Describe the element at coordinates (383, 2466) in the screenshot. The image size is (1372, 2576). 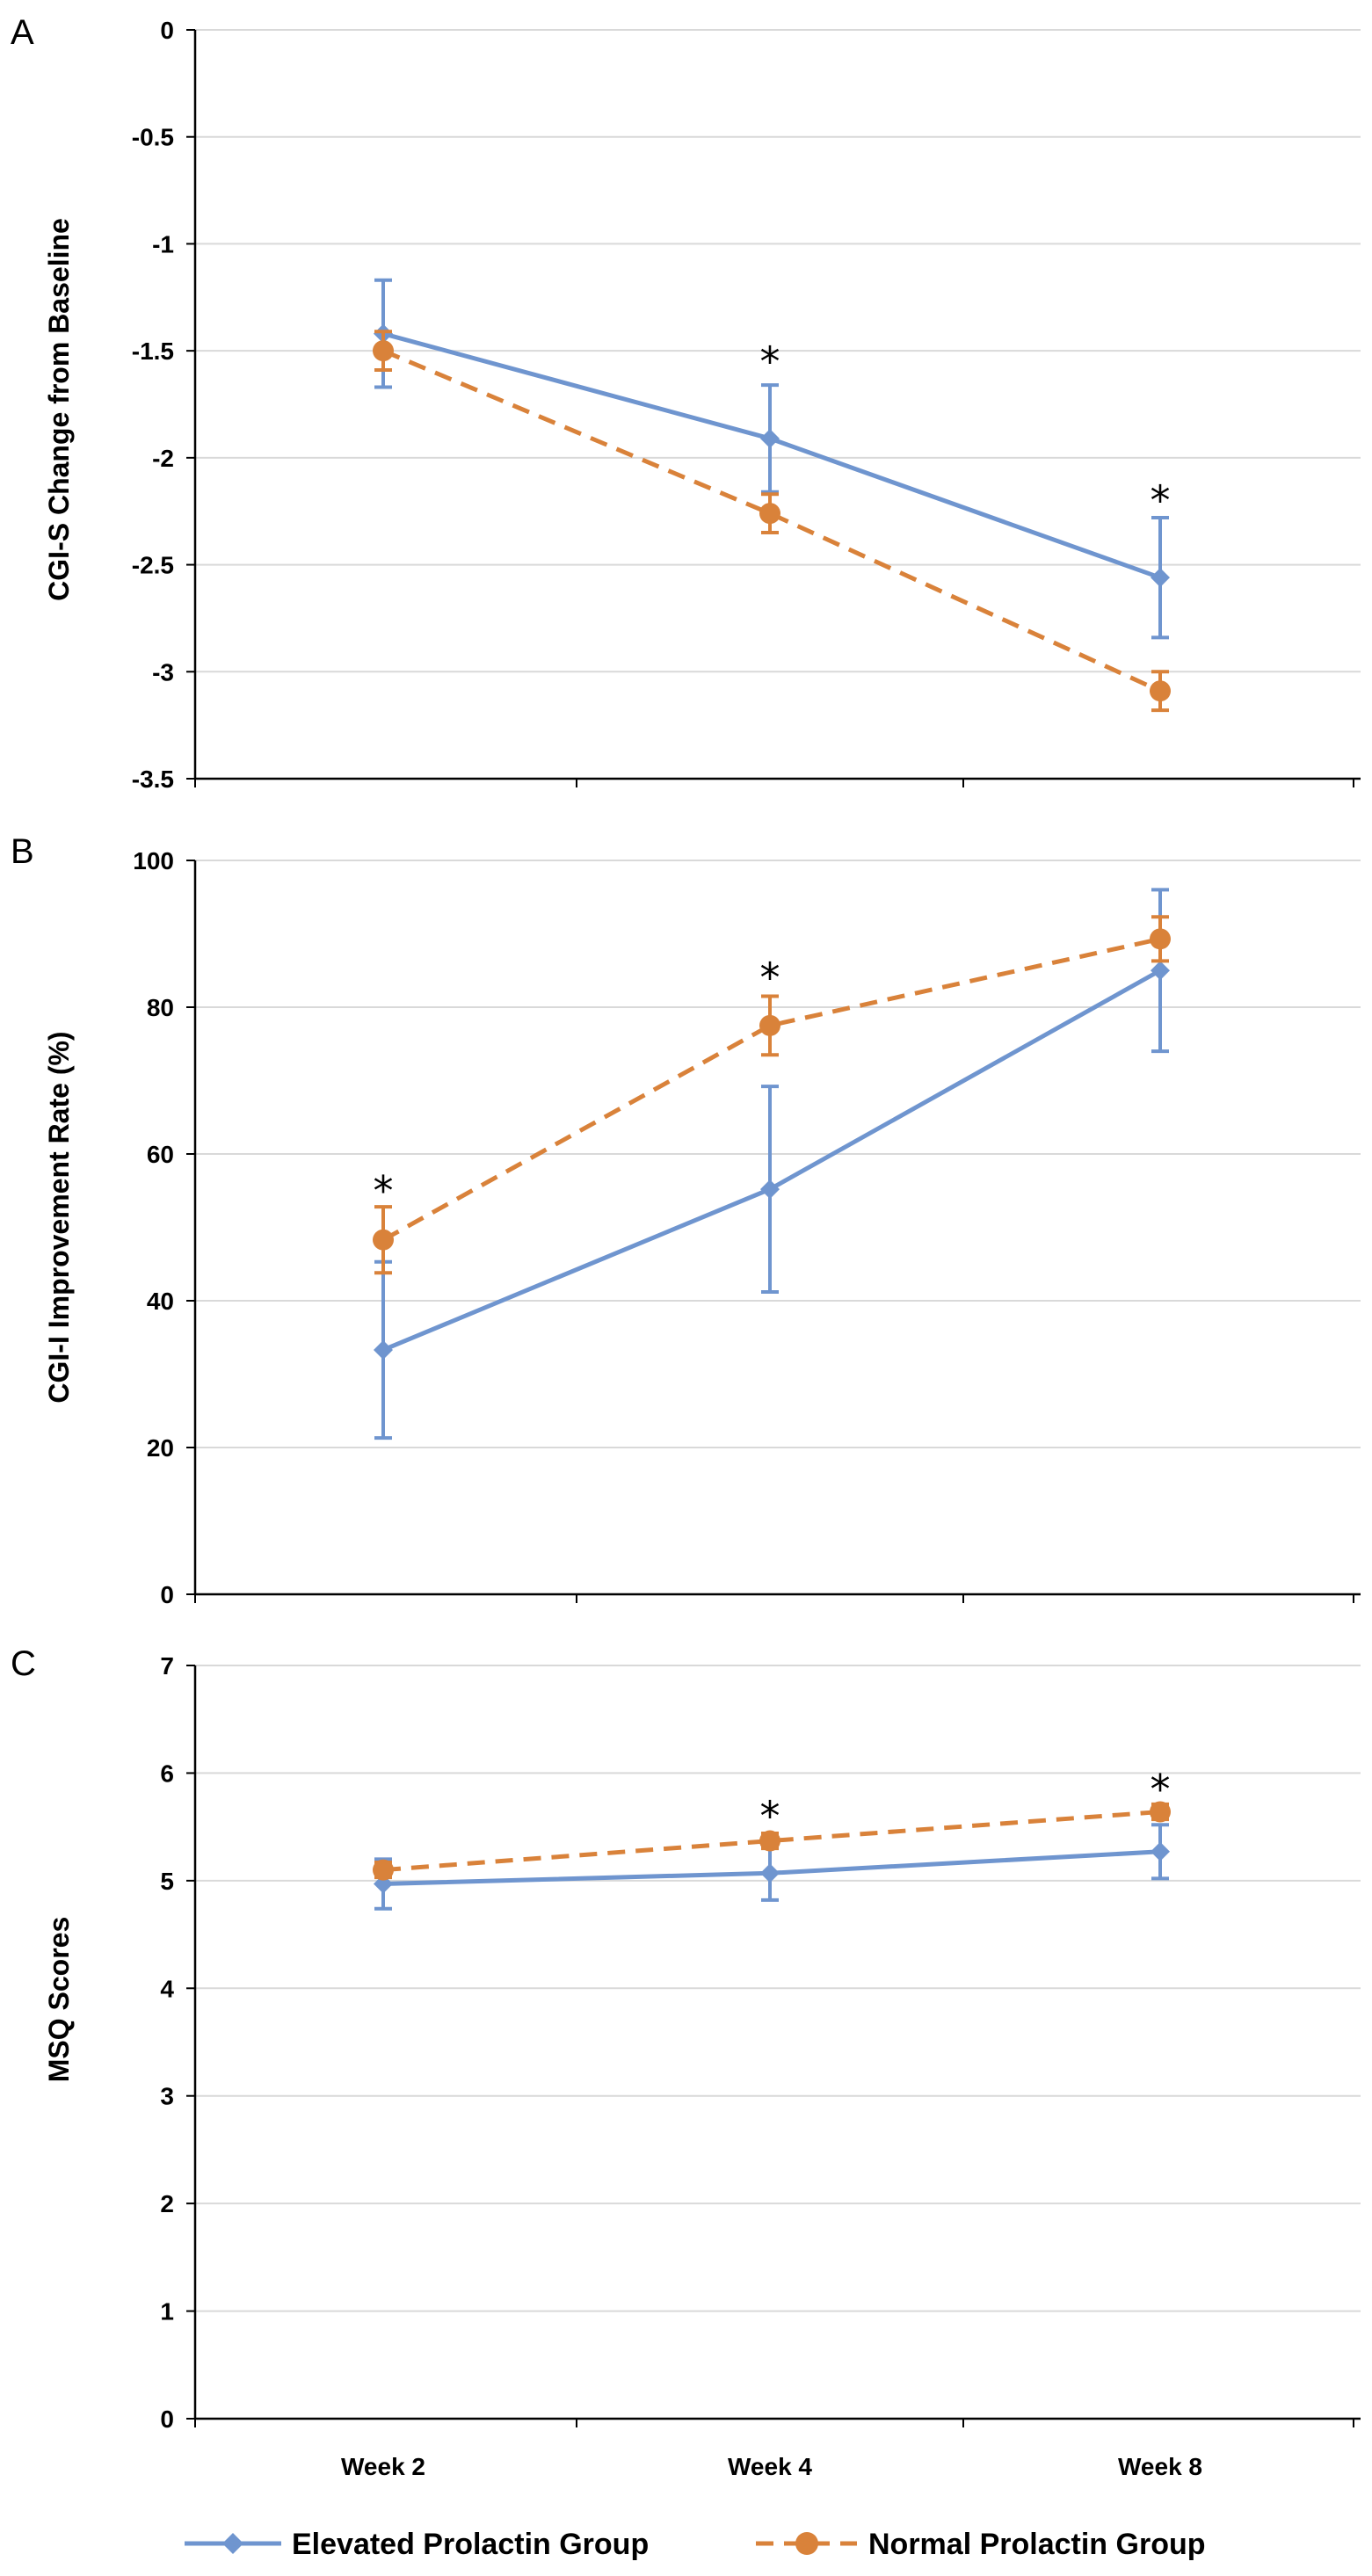
I see `panel-c-x-tick-label: Week 2` at that location.